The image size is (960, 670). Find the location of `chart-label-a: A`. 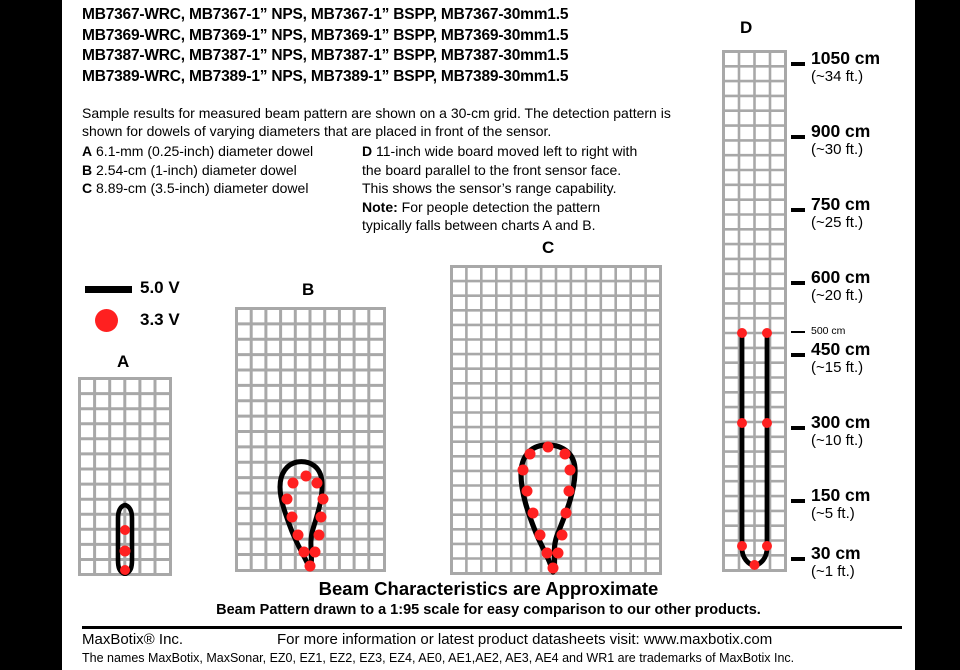

chart-label-a: A is located at coordinates (123, 361).